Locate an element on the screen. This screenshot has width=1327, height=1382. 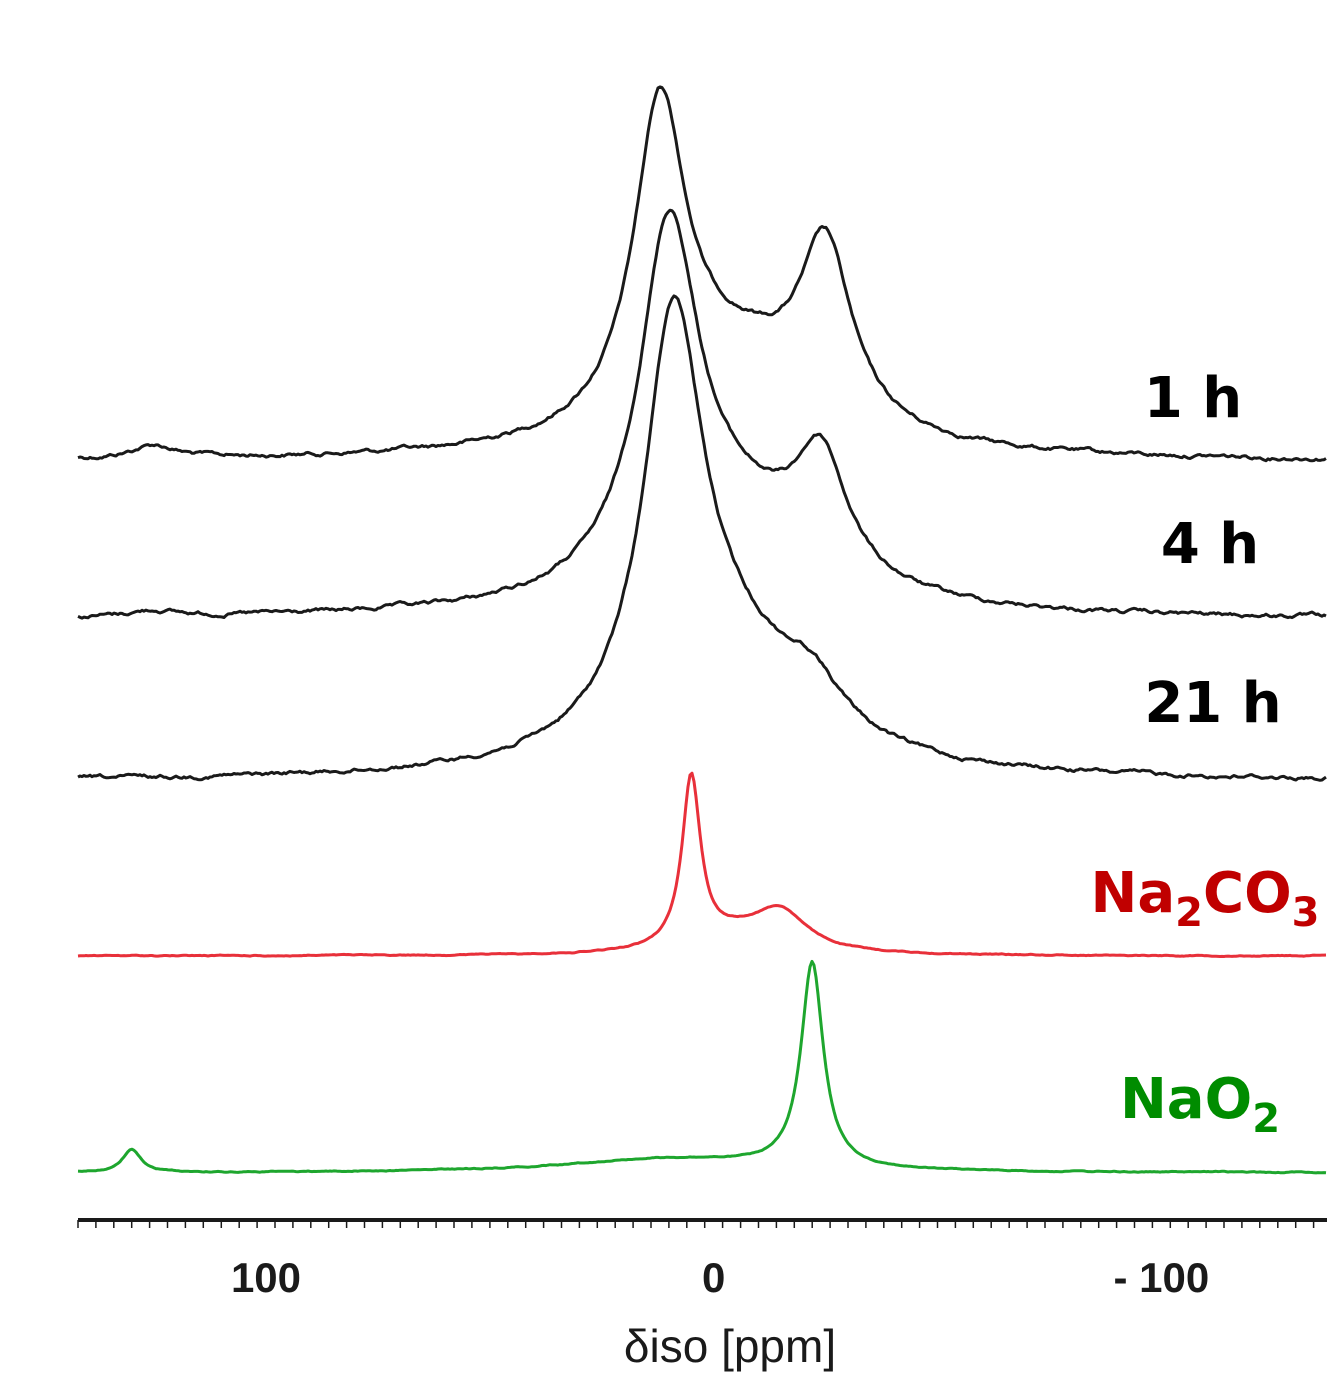
series-label-s1h: 1 h is located at coordinates (1193, 398).